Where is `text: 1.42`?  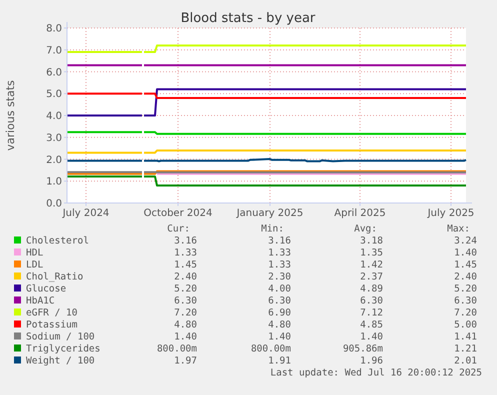 text: 1.42 is located at coordinates (371, 264).